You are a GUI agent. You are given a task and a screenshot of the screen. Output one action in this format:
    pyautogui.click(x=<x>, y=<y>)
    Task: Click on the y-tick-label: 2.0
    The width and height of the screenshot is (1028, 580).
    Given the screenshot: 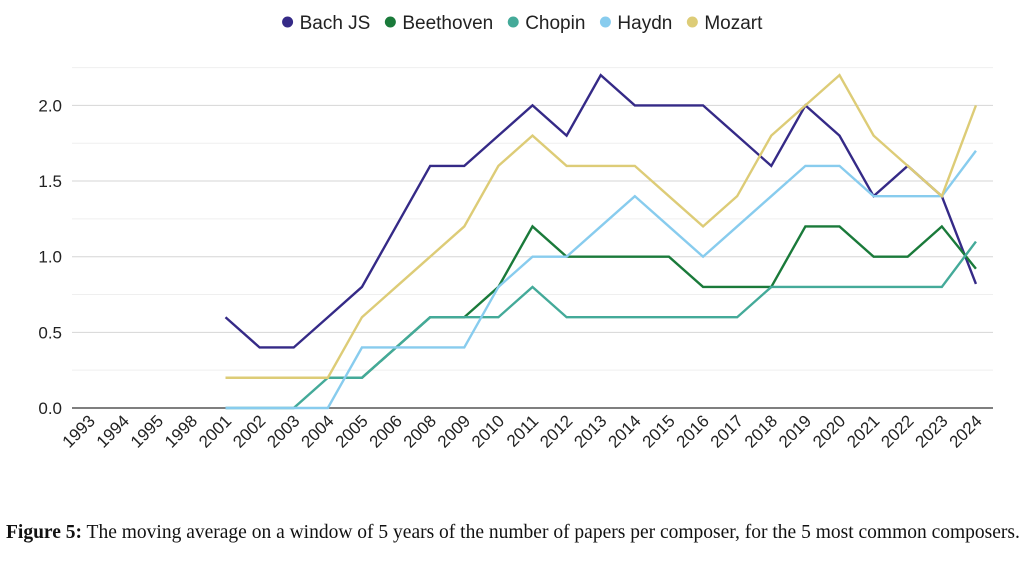 What is the action you would take?
    pyautogui.click(x=50, y=105)
    